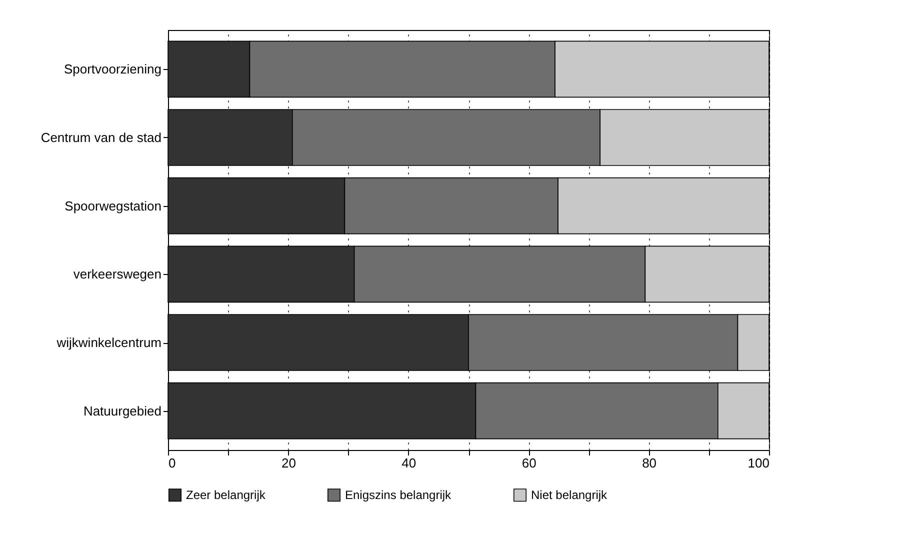  Describe the element at coordinates (109, 342) in the screenshot. I see `y-tick-label: wijkwinkelcentrum` at that location.